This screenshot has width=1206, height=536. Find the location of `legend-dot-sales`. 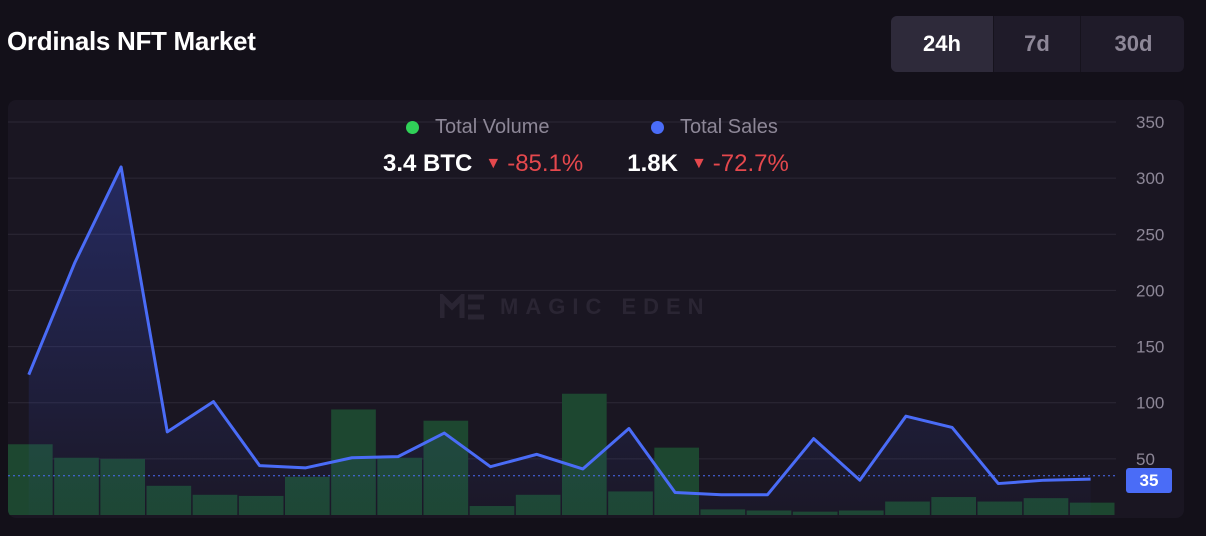

legend-dot-sales is located at coordinates (657, 127).